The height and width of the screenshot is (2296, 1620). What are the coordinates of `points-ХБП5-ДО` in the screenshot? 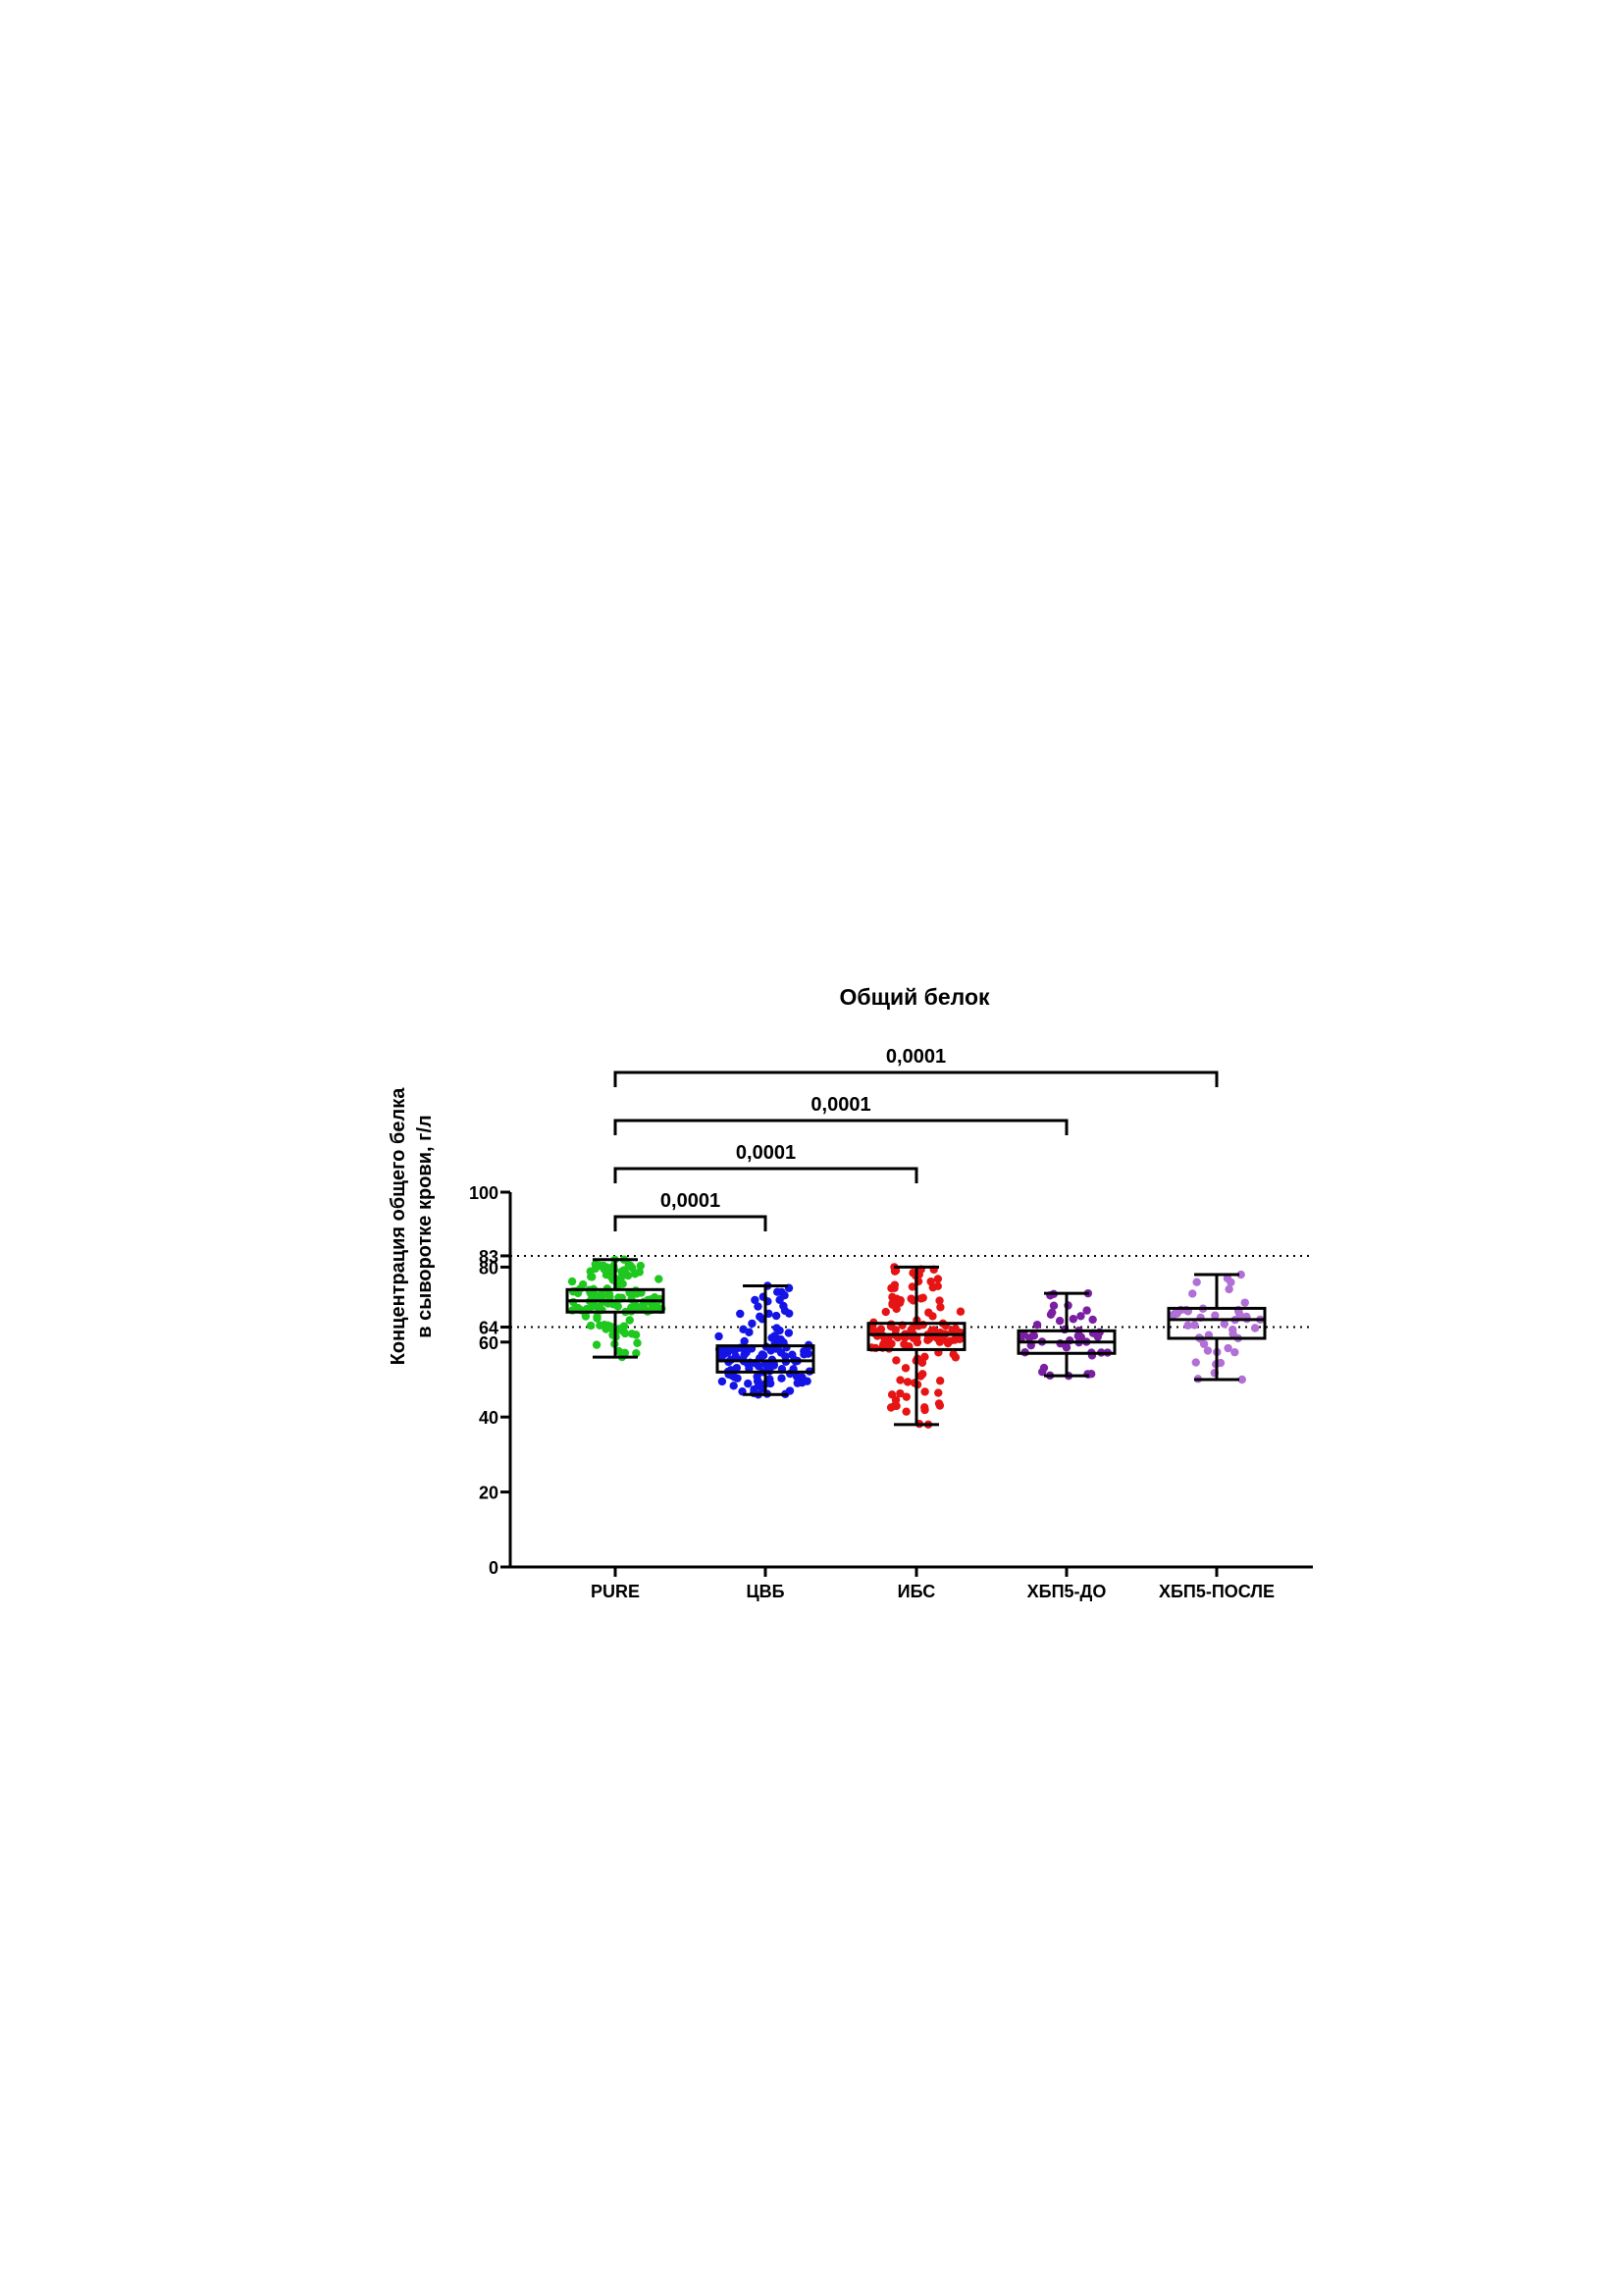 It's located at (1064, 1334).